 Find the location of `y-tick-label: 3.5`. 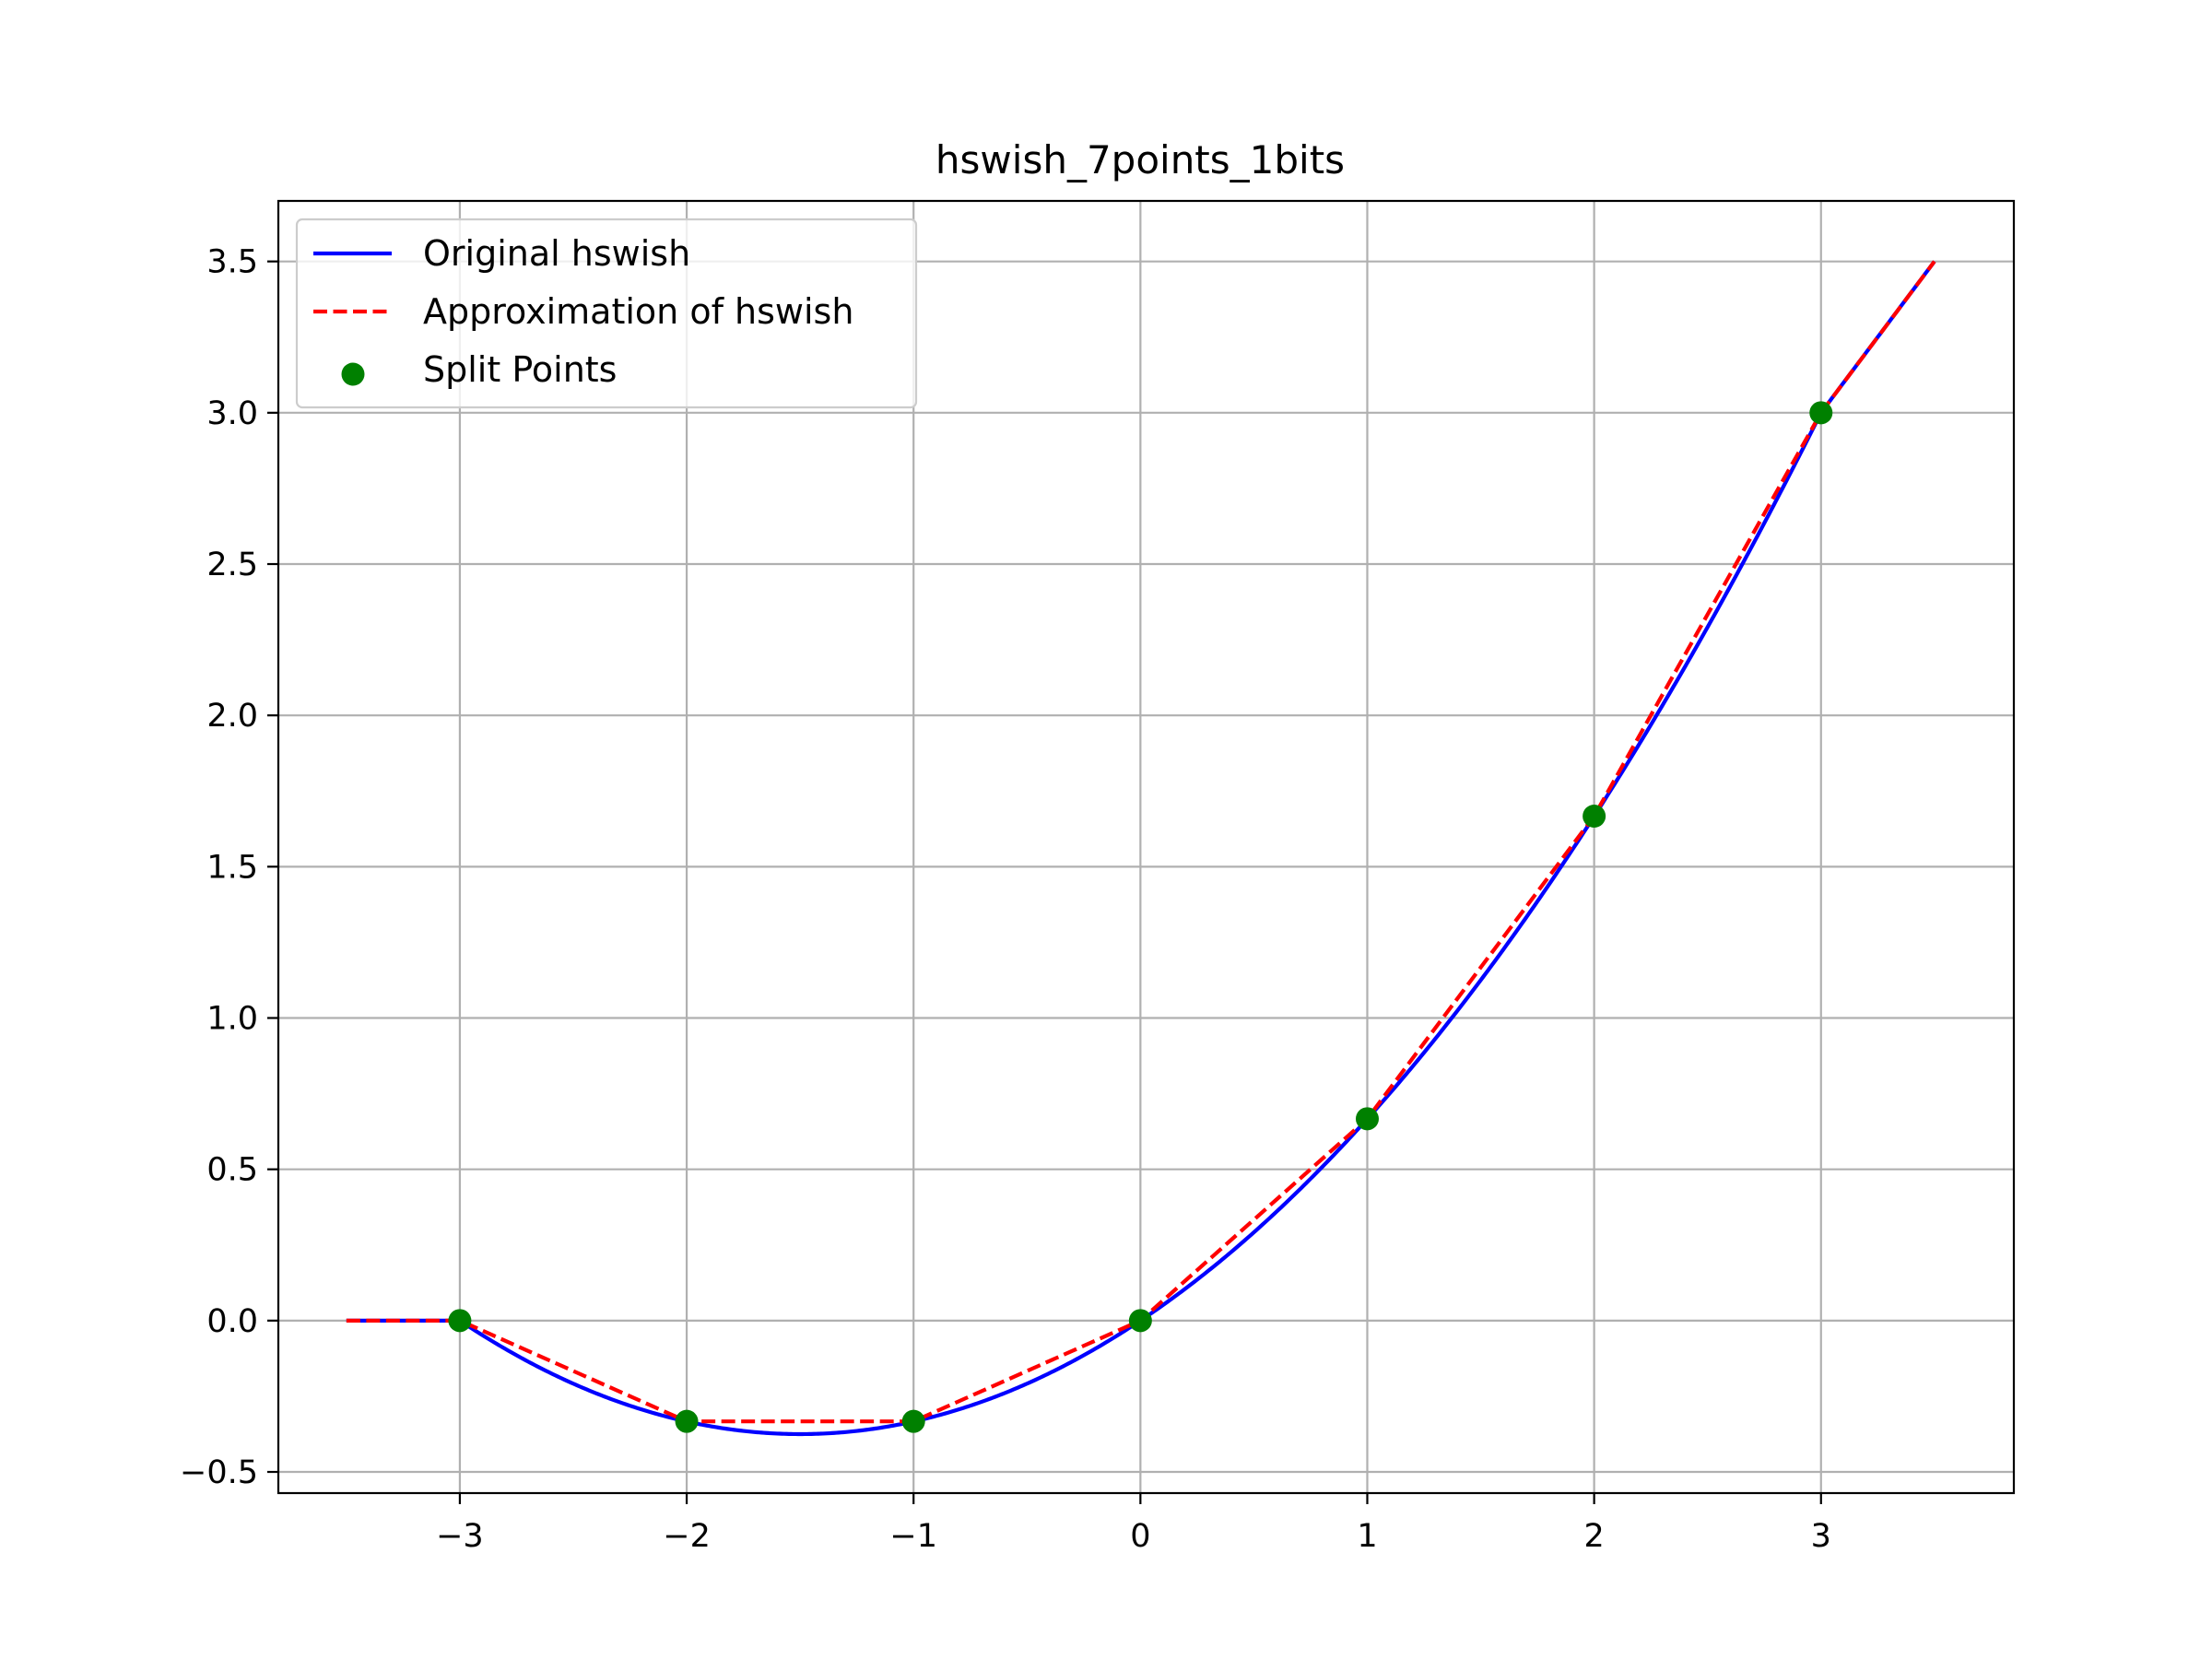

y-tick-label: 3.5 is located at coordinates (232, 262).